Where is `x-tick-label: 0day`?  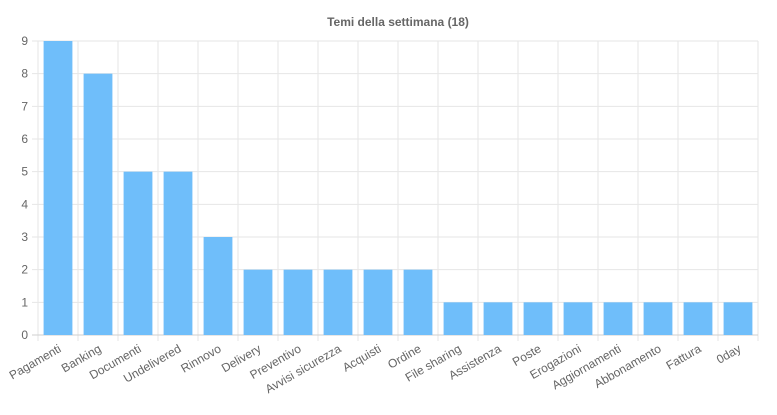 x-tick-label: 0day is located at coordinates (729, 353).